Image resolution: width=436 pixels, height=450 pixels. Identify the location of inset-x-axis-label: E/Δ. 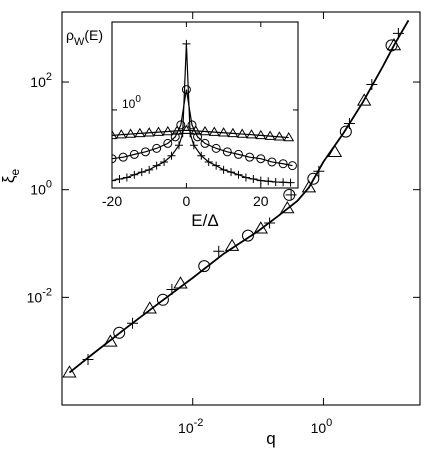
(204, 220).